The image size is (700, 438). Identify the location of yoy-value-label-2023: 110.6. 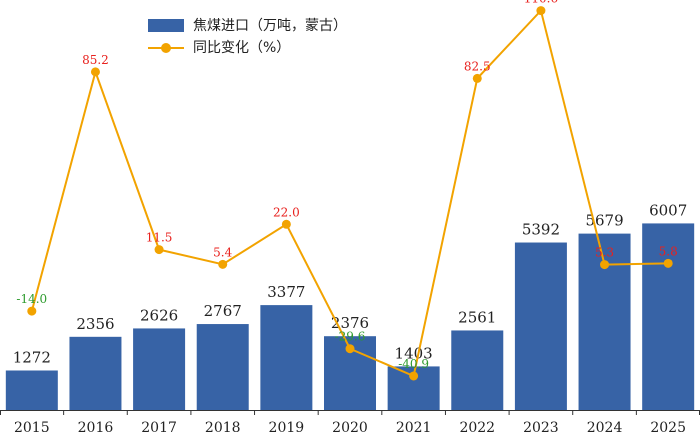
(541, 3).